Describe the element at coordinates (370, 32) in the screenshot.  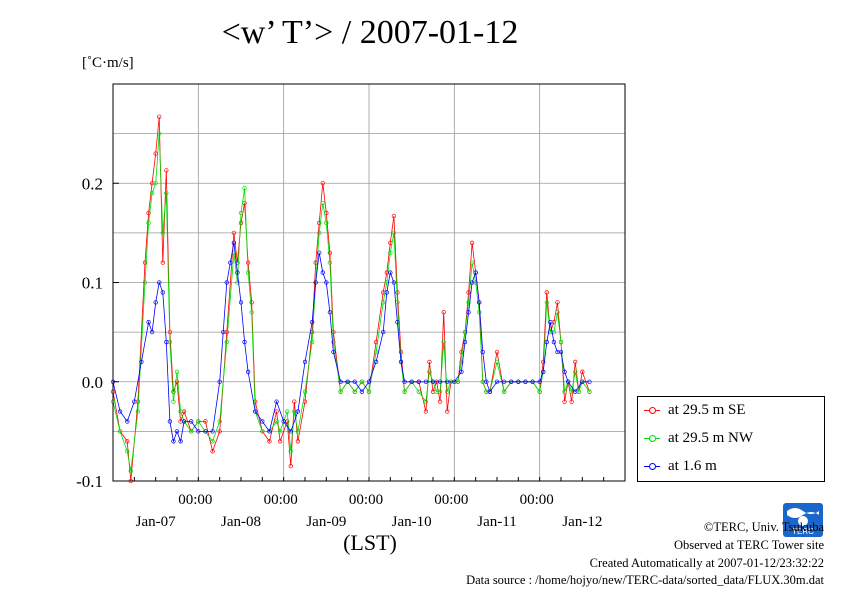
I see `chart-title: <w’ T’> / 2007-01-12` at that location.